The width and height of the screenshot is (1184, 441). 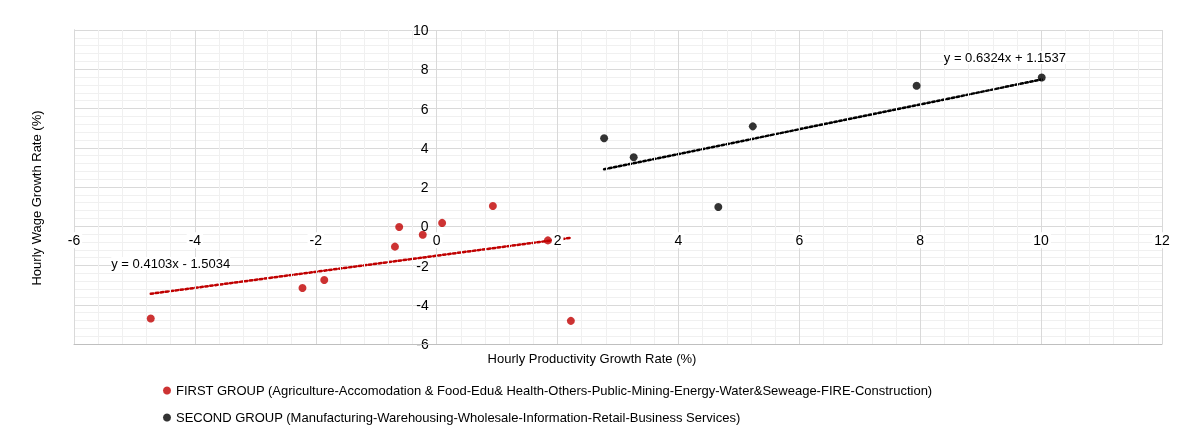 What do you see at coordinates (195, 240) in the screenshot?
I see `x-tick-label: -4` at bounding box center [195, 240].